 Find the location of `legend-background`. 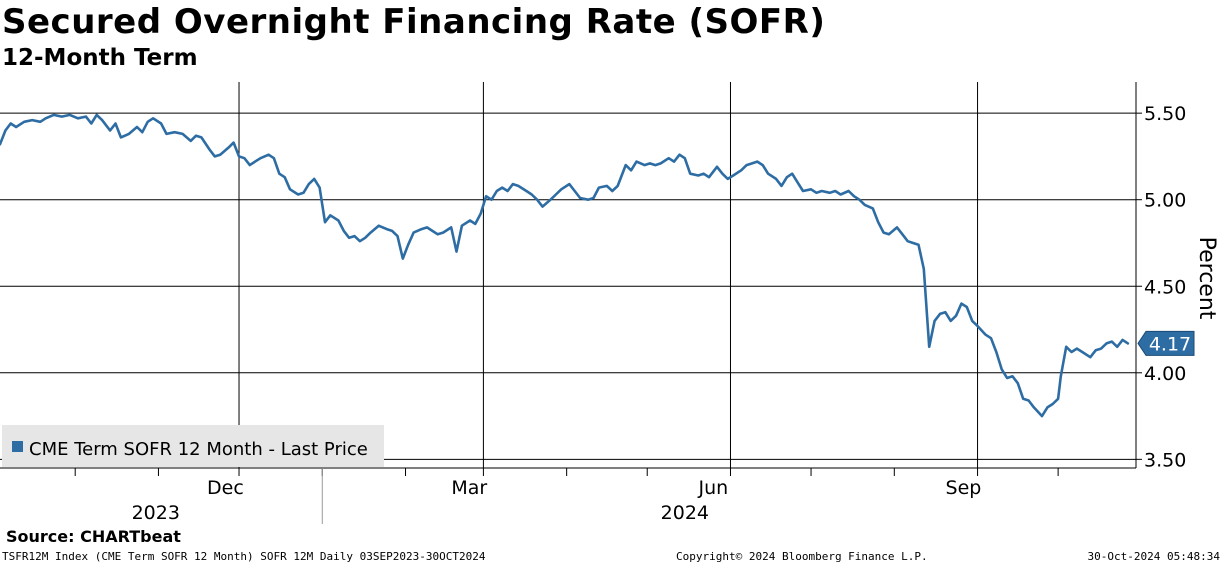

legend-background is located at coordinates (193, 446).